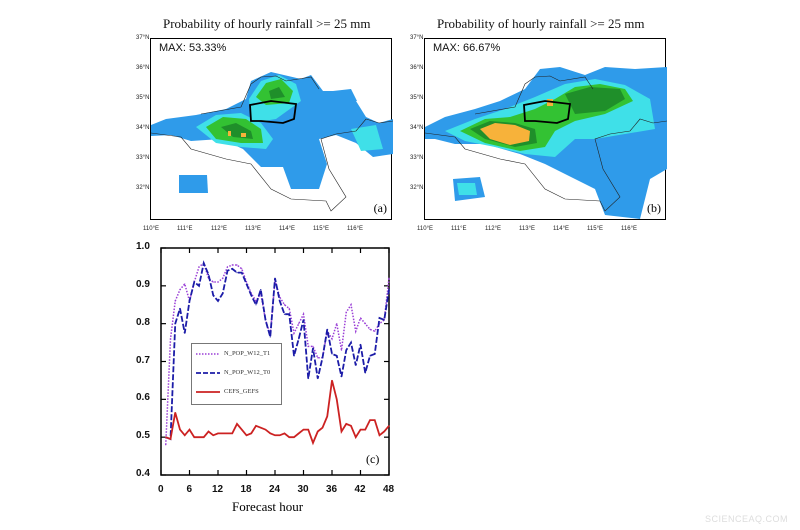  Describe the element at coordinates (417, 128) in the screenshot. I see `lat-tick-label: 34°N` at that location.